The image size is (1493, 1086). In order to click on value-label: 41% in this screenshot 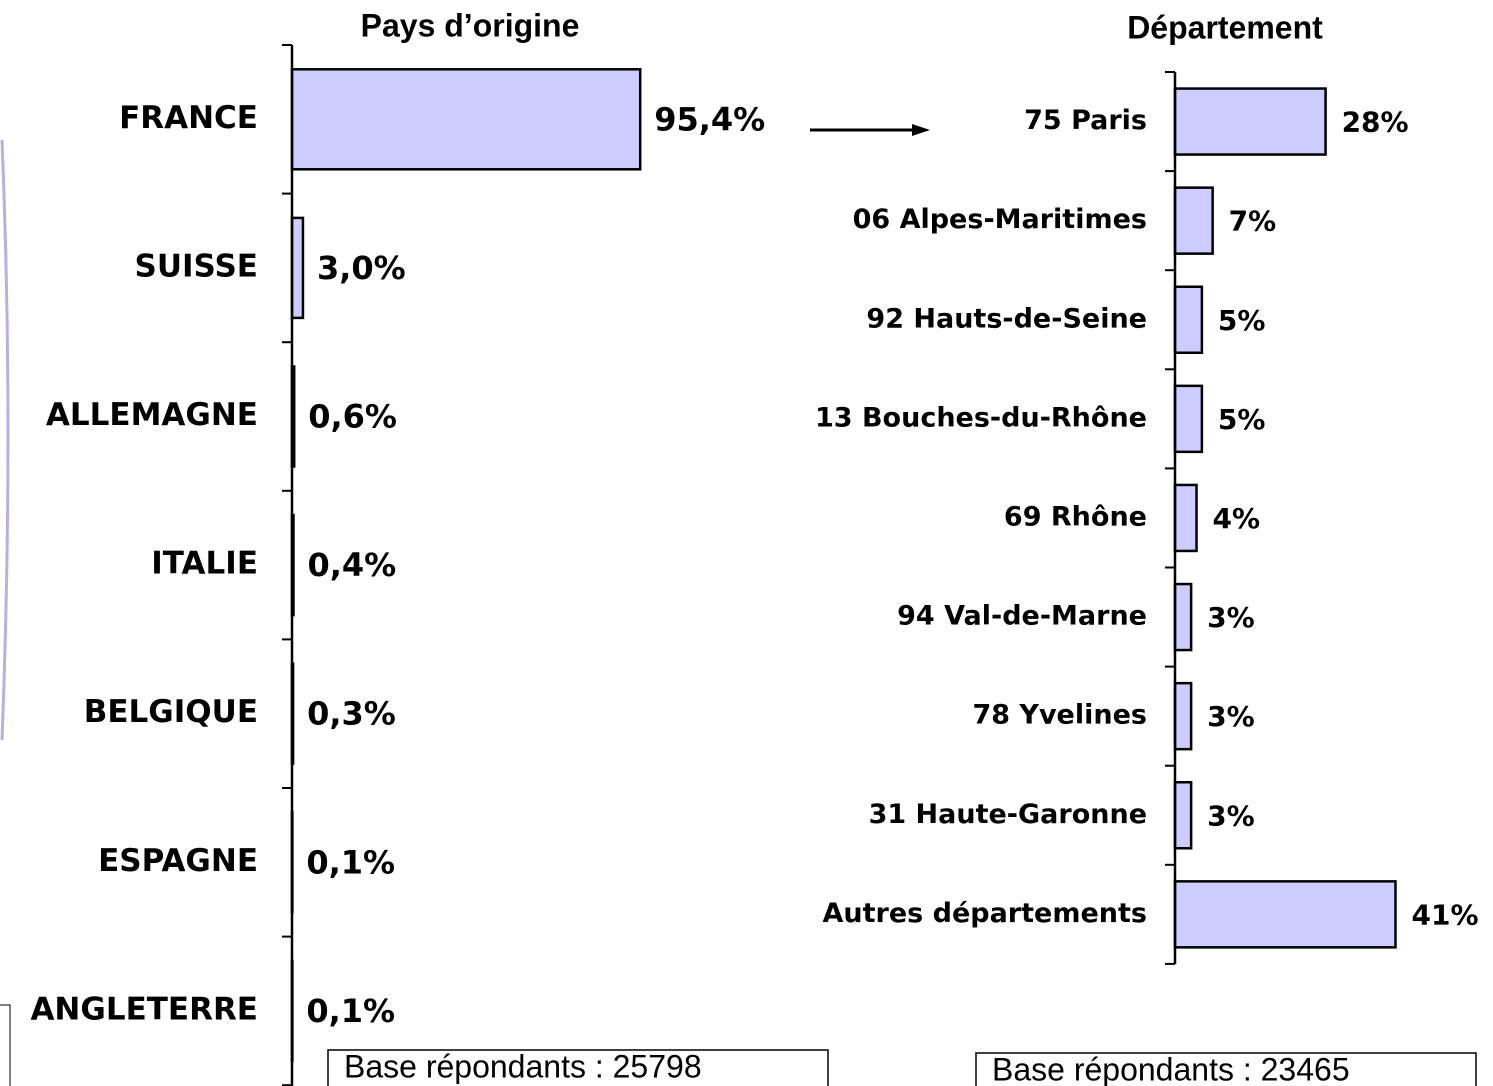, I will do `click(1444, 914)`.